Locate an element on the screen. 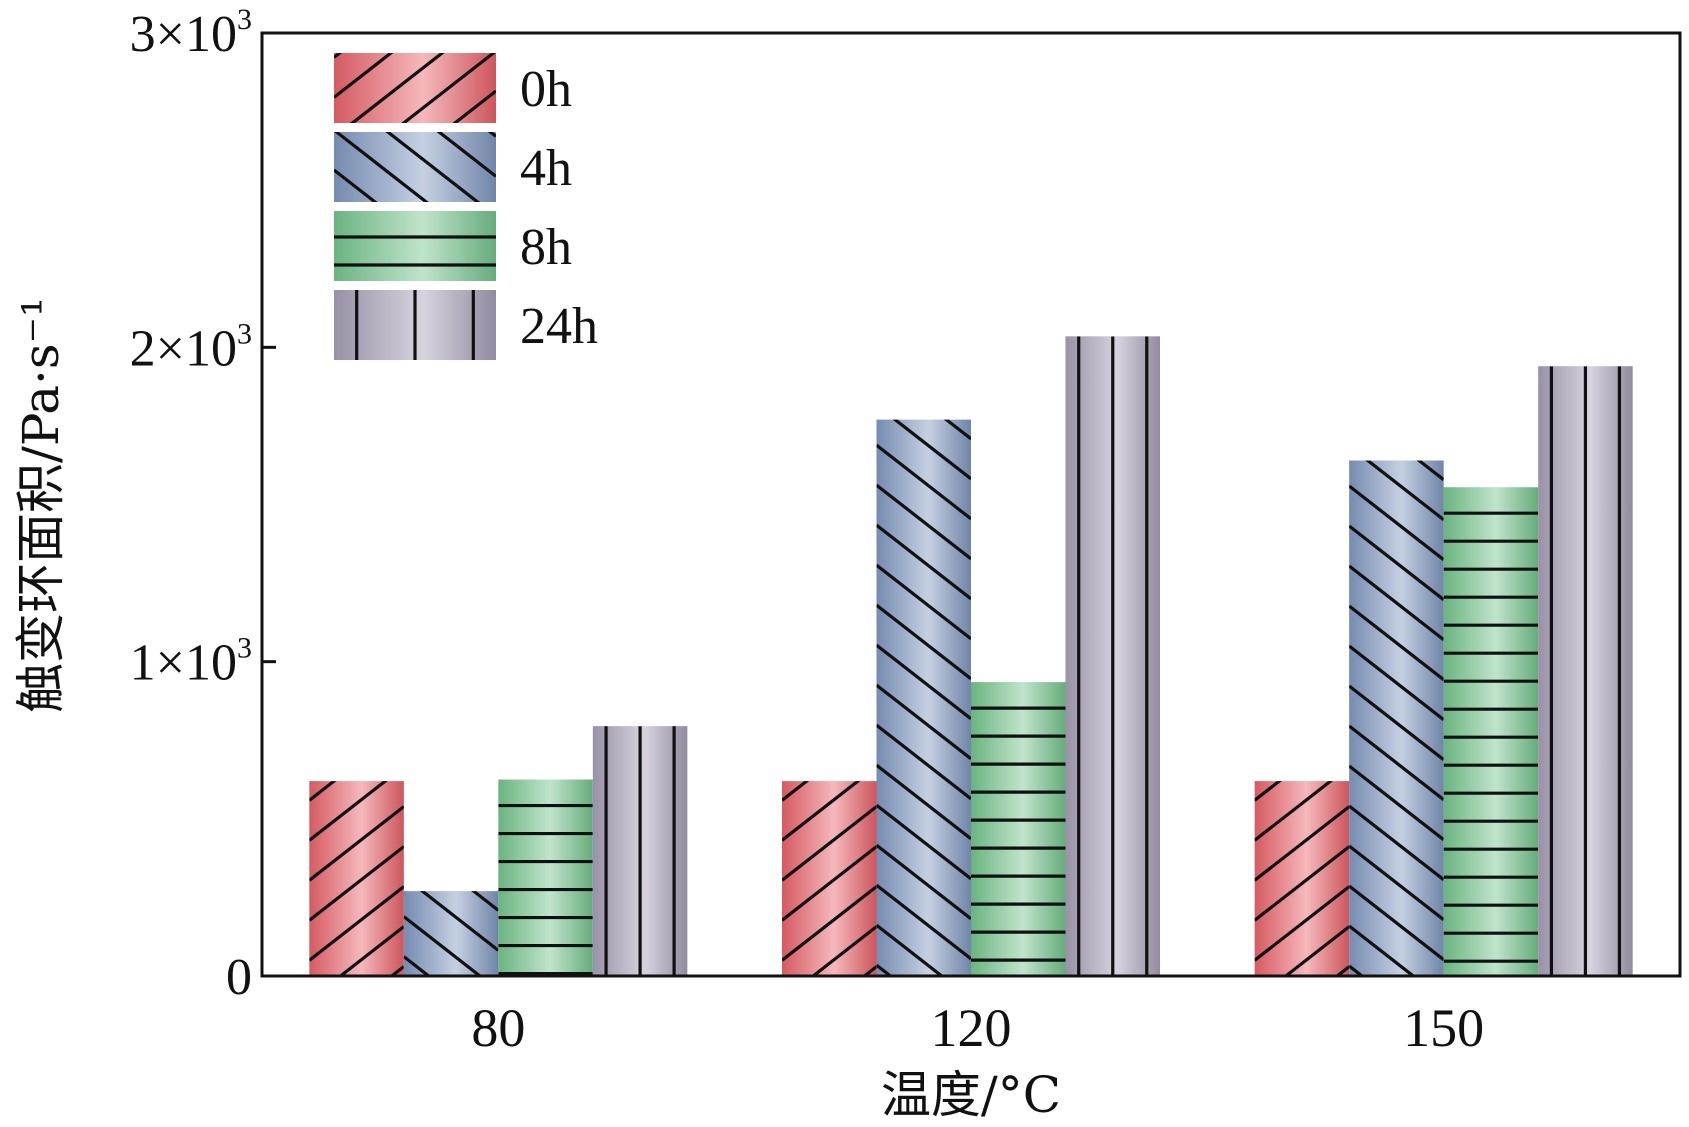 This screenshot has width=1689, height=1127. x-axis-title: 温度/°C is located at coordinates (971, 1095).